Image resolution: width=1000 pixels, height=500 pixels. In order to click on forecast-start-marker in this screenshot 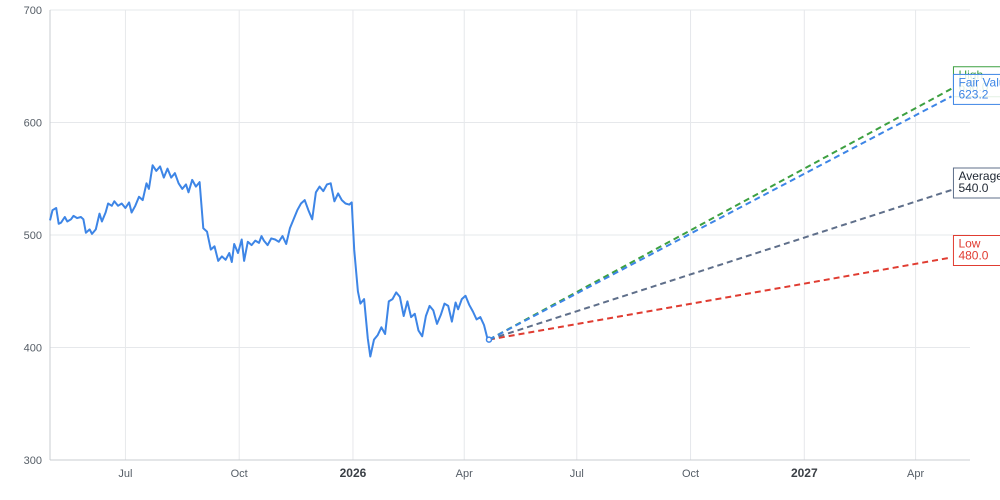, I will do `click(489, 339)`.